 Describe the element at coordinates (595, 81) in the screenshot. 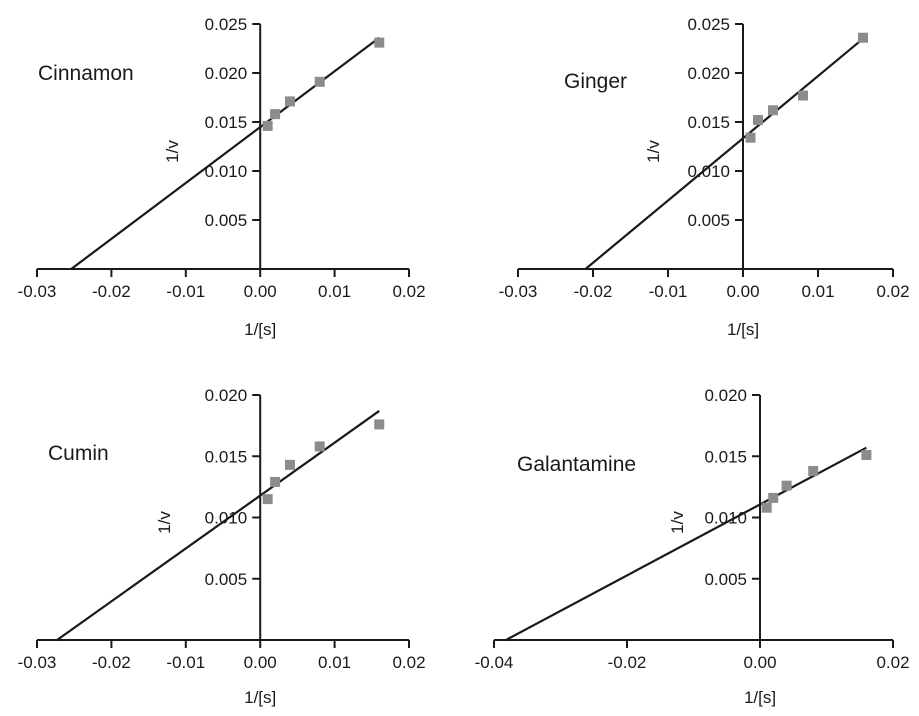

I see `panel-title: Ginger` at that location.